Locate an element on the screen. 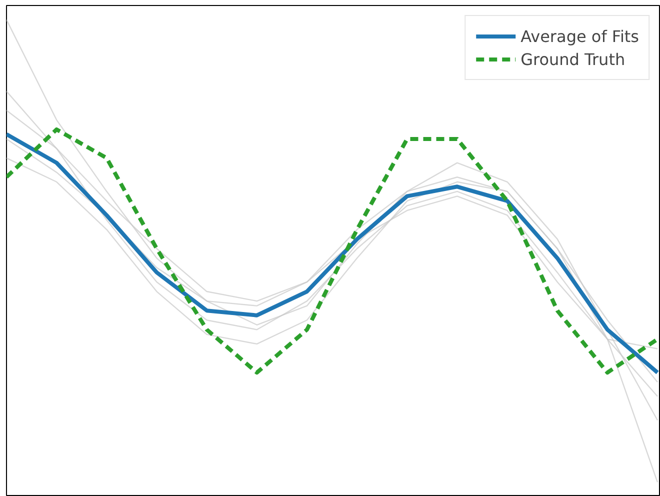 Image resolution: width=660 pixels, height=496 pixels. legend-label: Ground Truth is located at coordinates (573, 59).